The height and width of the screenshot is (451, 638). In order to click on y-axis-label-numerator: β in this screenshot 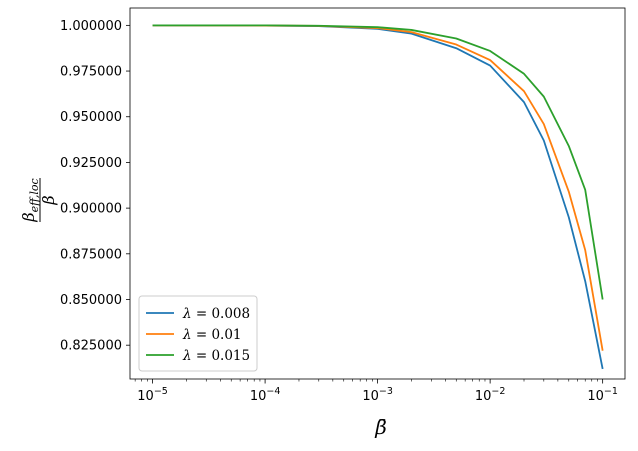, I will do `click(28, 217)`.